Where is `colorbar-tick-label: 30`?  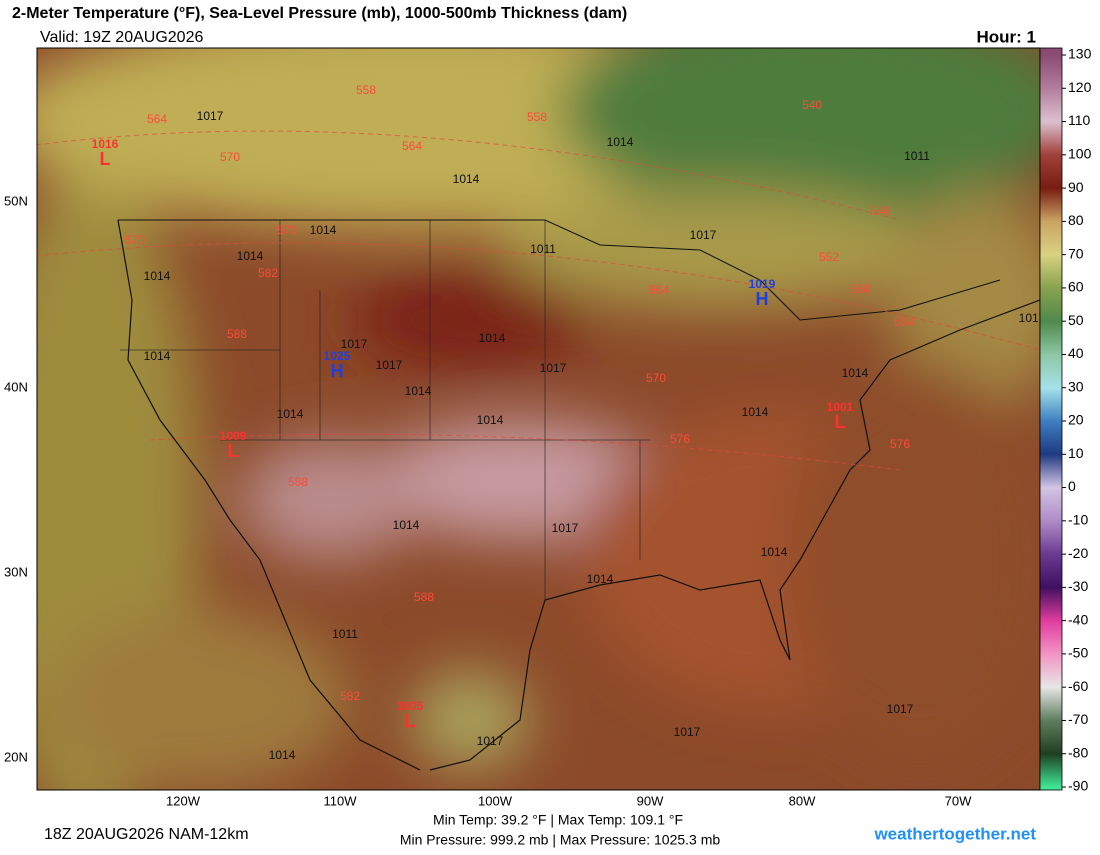
colorbar-tick-label: 30 is located at coordinates (1076, 386).